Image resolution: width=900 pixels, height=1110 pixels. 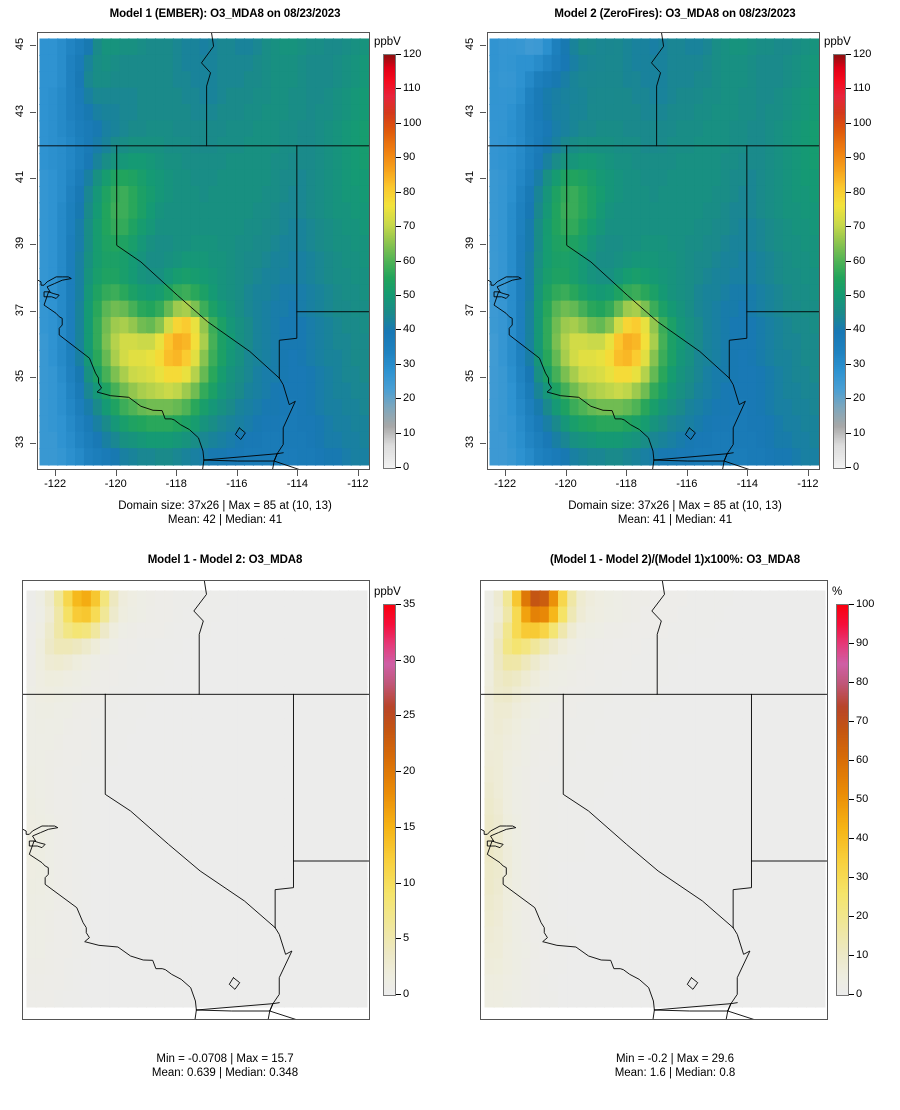 I want to click on colorbar-model2: ppbV 0 10 20 30 40 50 60 70 80 90 100 110 120, so click(x=862, y=252).